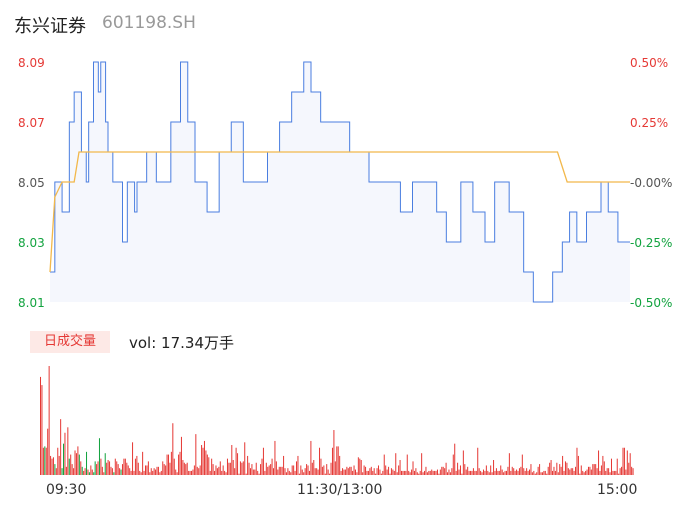 This screenshot has height=524, width=686. I want to click on pct-axis-label-bottom: -0.50%, so click(651, 303).